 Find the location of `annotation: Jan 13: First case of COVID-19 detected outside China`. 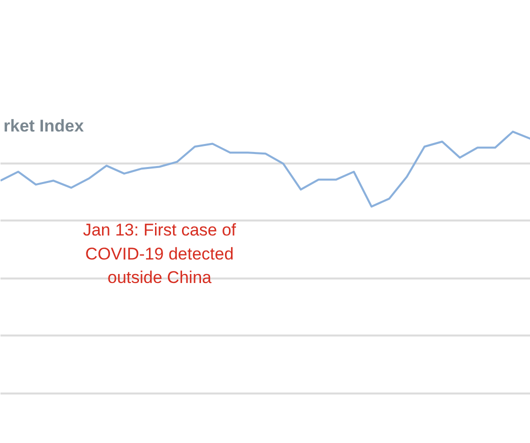

annotation: Jan 13: First case of COVID-19 detected outside China is located at coordinates (159, 254).